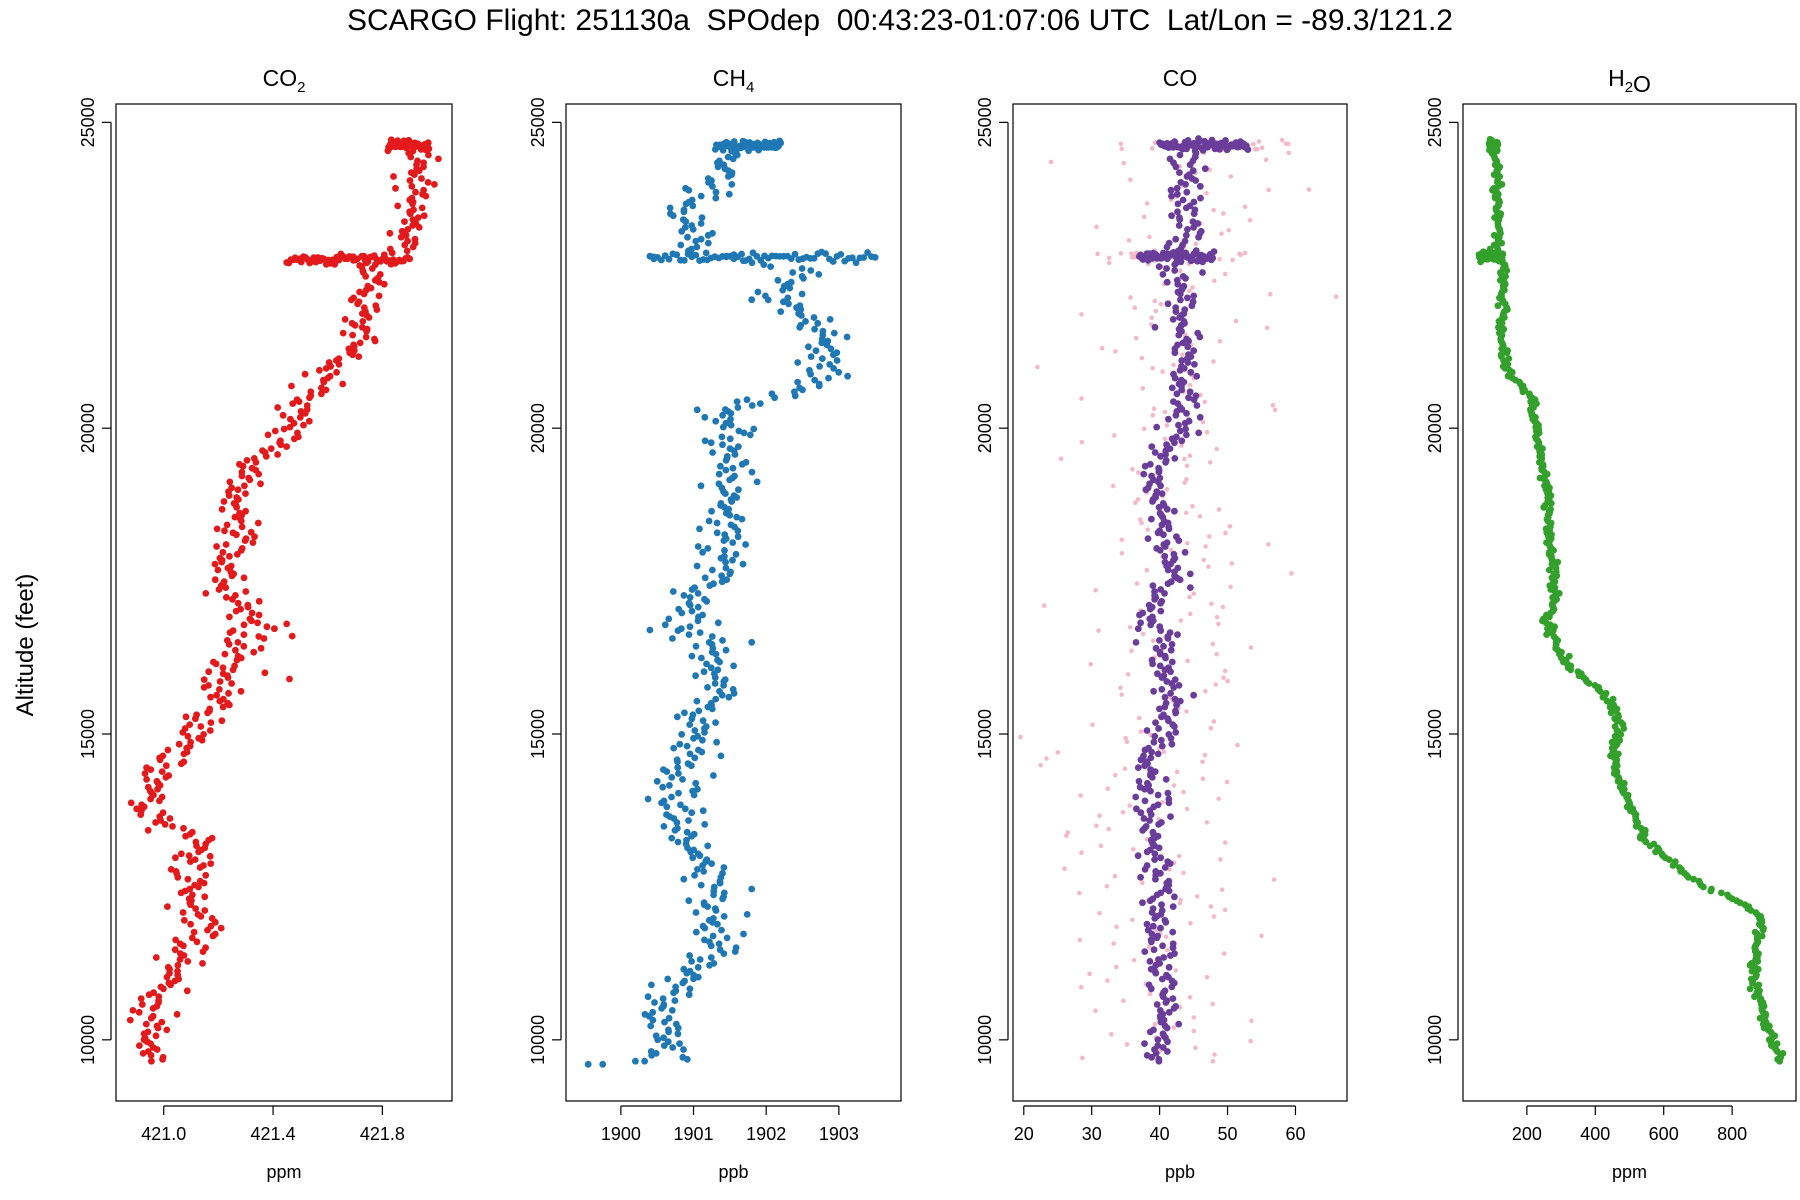 The height and width of the screenshot is (1200, 1800). What do you see at coordinates (985, 428) in the screenshot?
I see `y-tick-label: 20000` at bounding box center [985, 428].